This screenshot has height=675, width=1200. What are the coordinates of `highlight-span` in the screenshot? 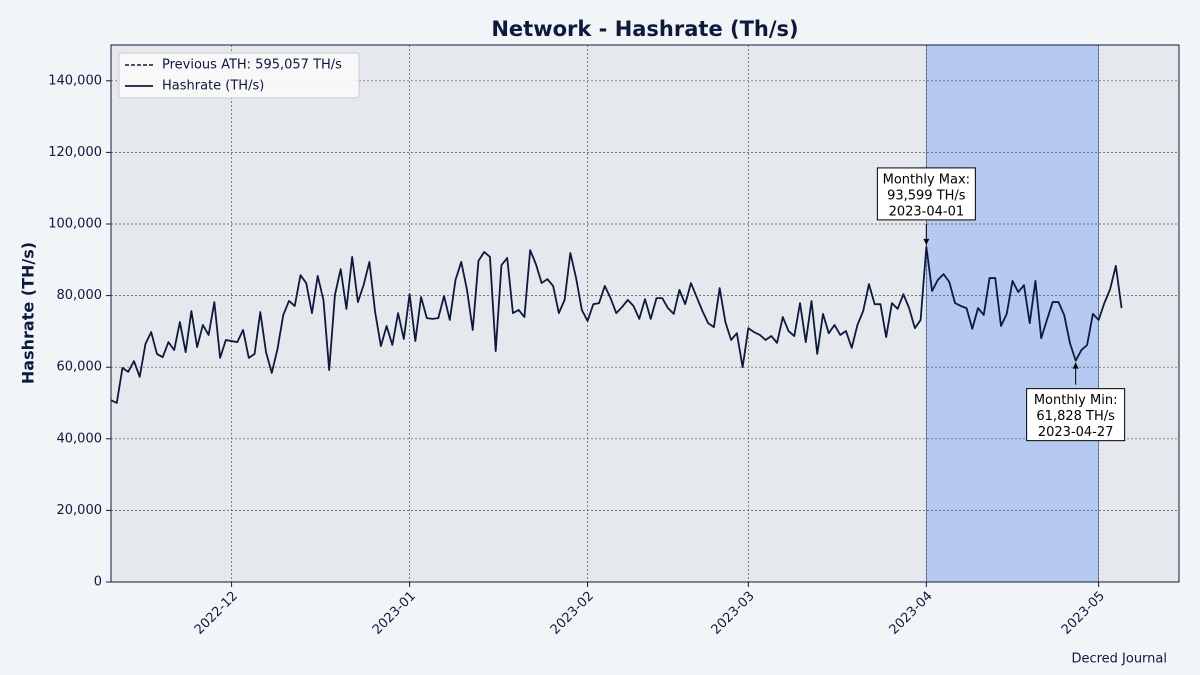 It's located at (1012, 313).